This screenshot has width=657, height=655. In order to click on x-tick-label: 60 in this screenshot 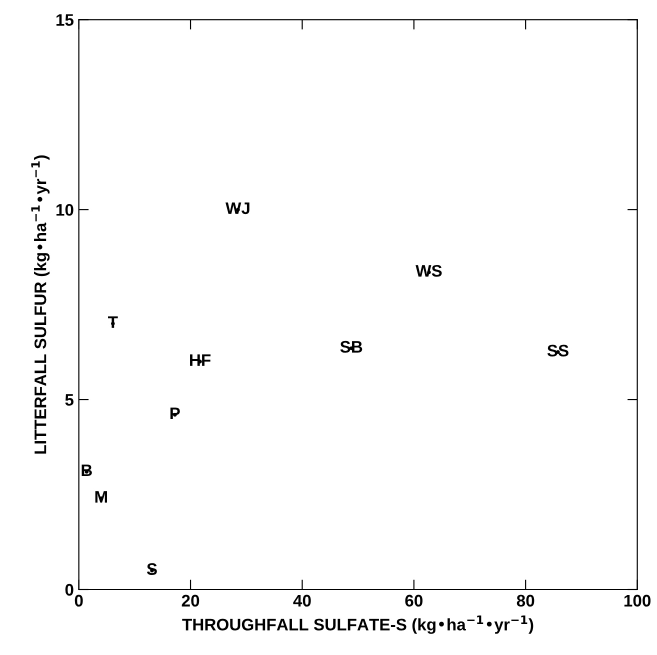, I will do `click(413, 600)`.